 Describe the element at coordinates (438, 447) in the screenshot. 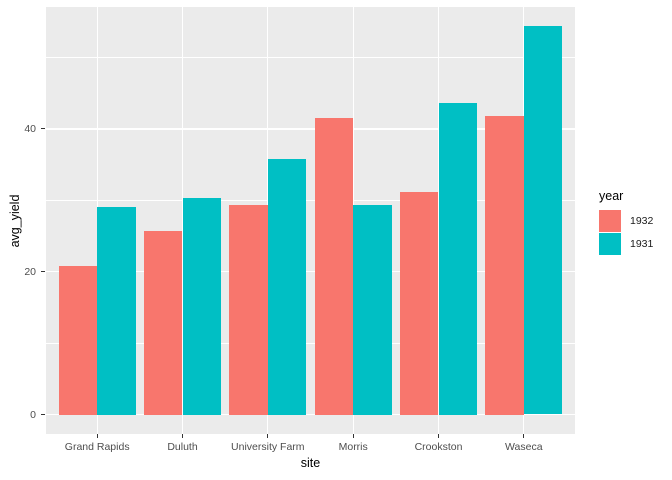

I see `x-tick-label-5: Crookston` at that location.